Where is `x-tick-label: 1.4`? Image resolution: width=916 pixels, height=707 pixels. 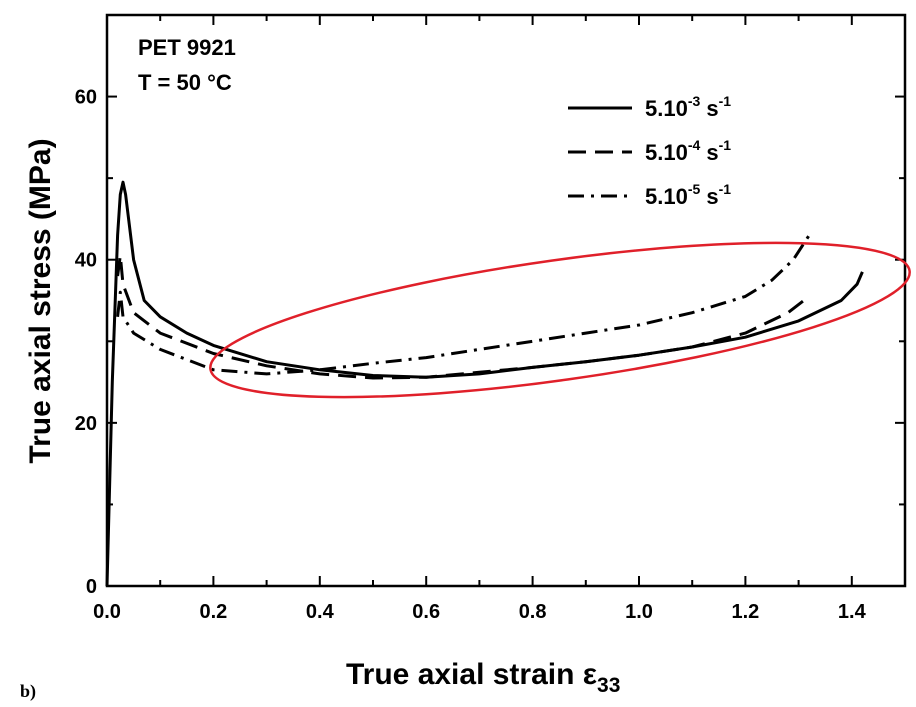 x-tick-label: 1.4 is located at coordinates (852, 612).